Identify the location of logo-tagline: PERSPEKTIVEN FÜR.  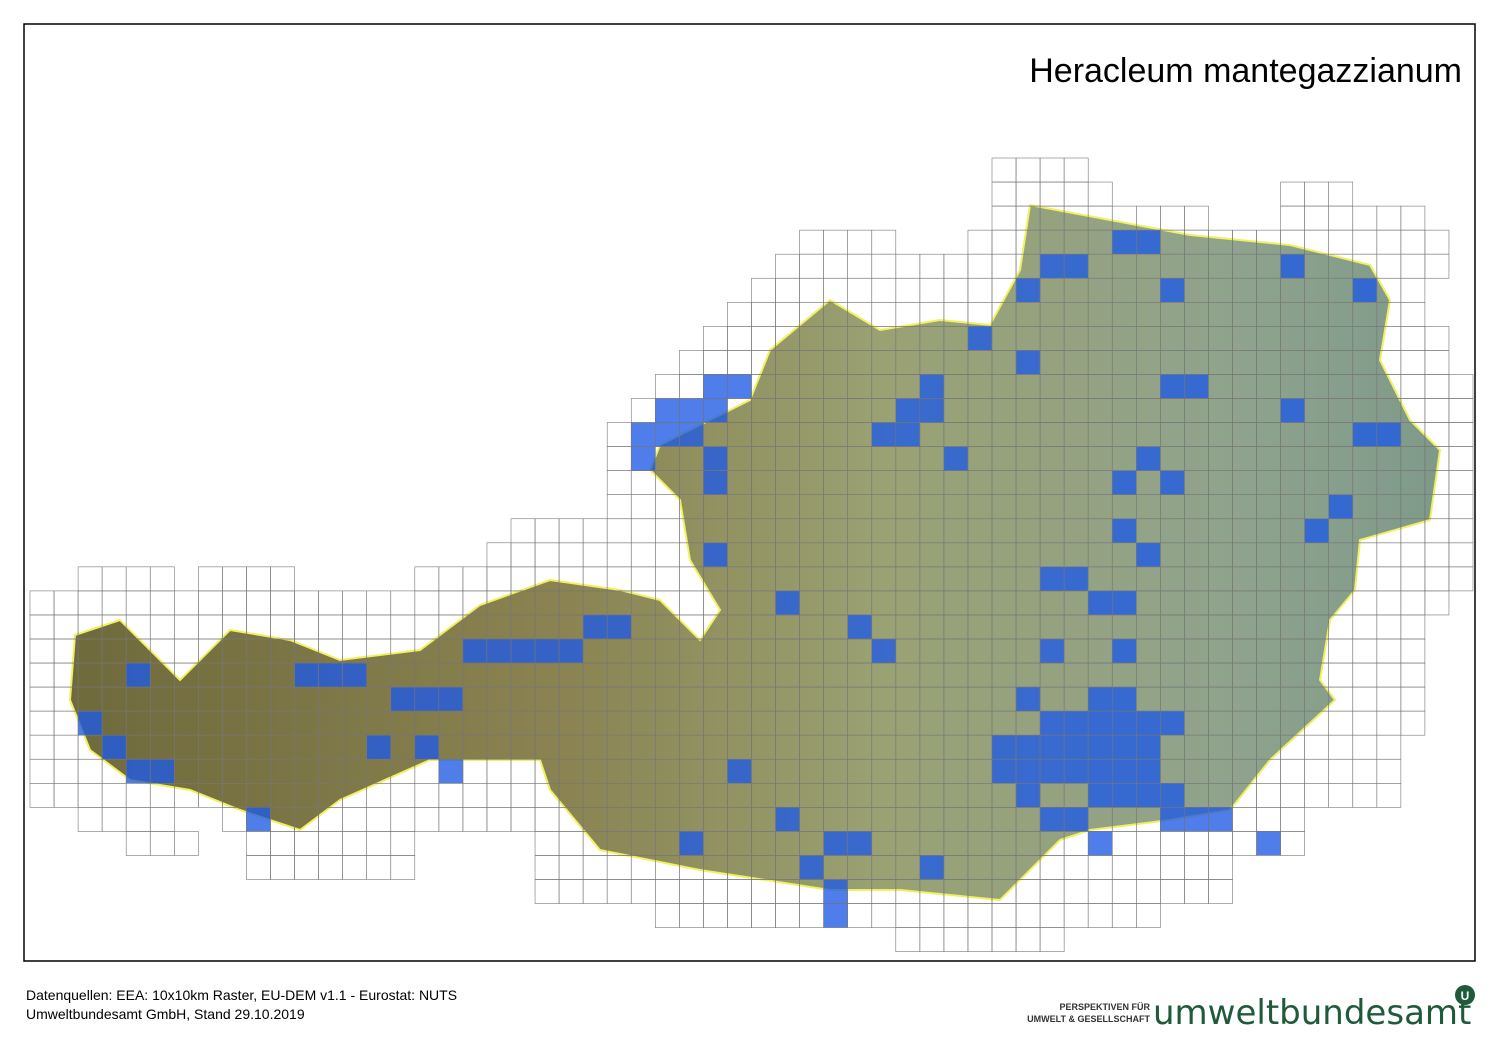
(1104, 1007).